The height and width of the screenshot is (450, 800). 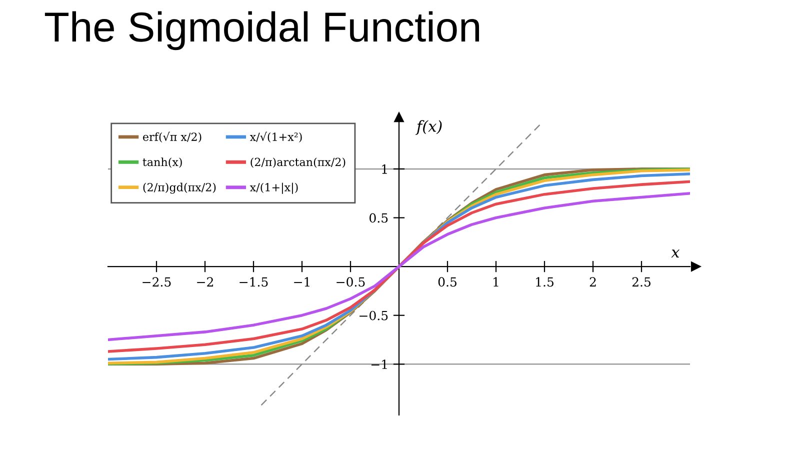 What do you see at coordinates (545, 282) in the screenshot?
I see `x-tick-label: 1.5` at bounding box center [545, 282].